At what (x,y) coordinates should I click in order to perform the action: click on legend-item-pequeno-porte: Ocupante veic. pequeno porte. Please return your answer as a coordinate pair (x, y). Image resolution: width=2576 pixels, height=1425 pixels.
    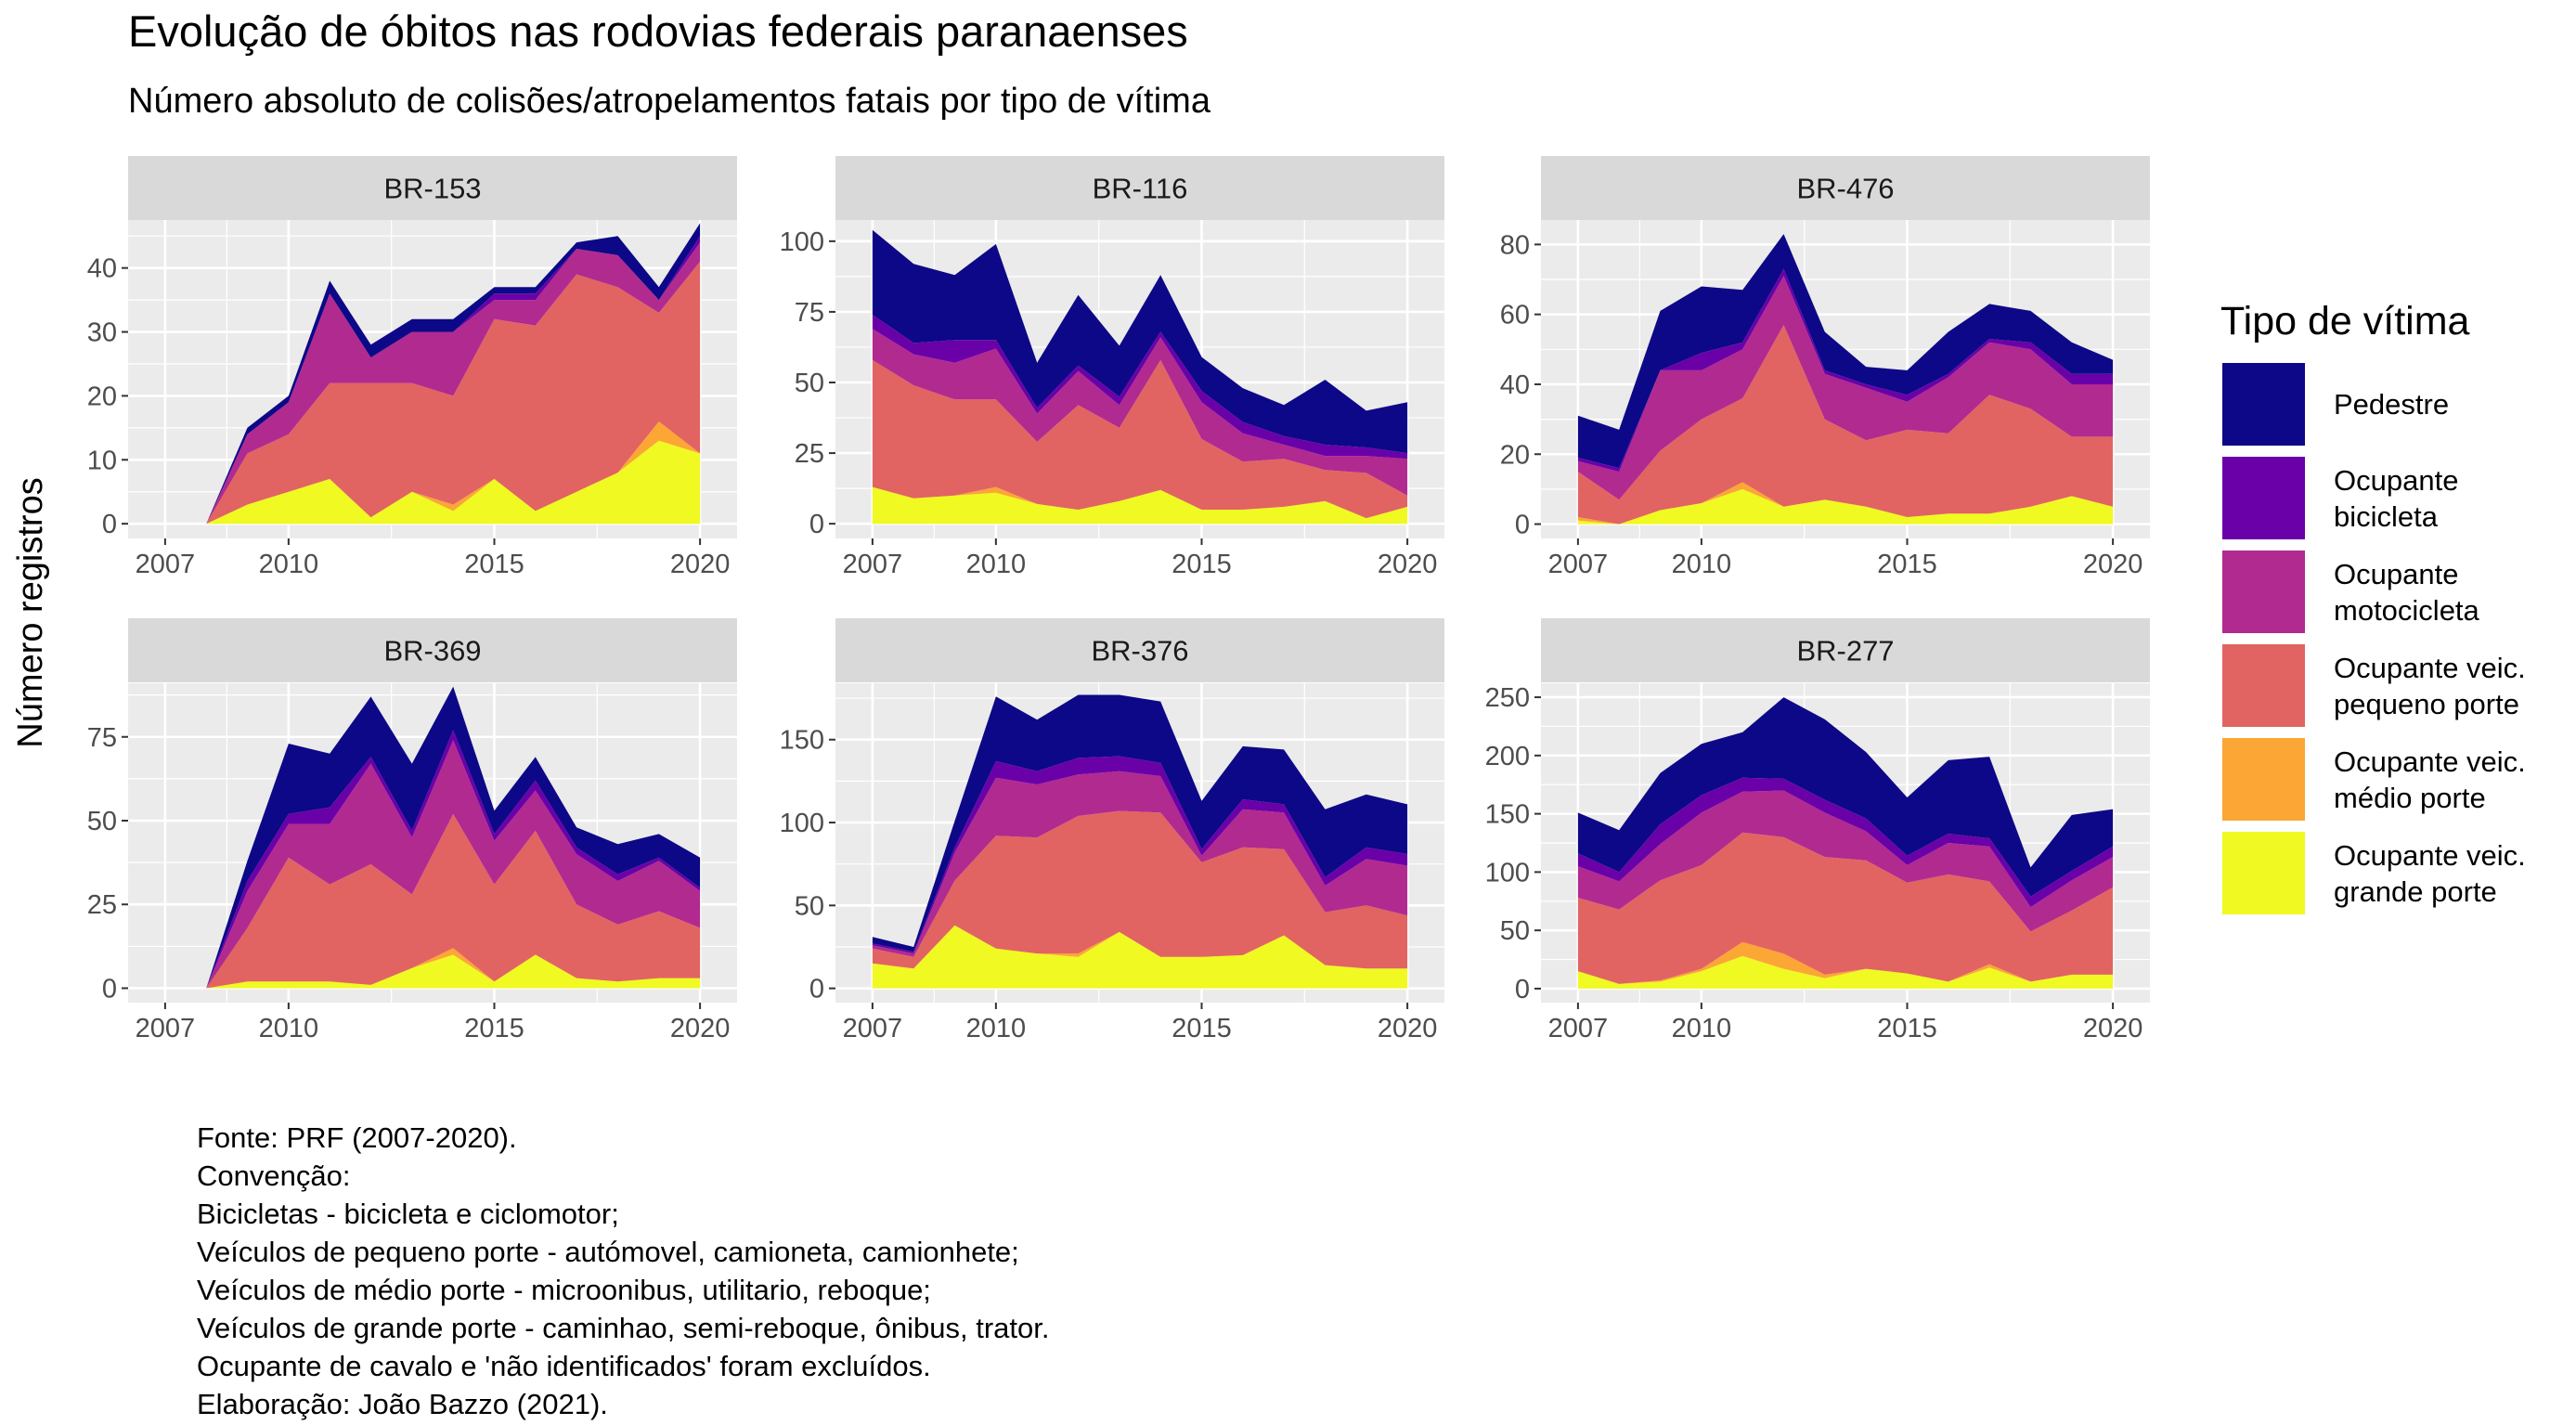
    Looking at the image, I should click on (2373, 685).